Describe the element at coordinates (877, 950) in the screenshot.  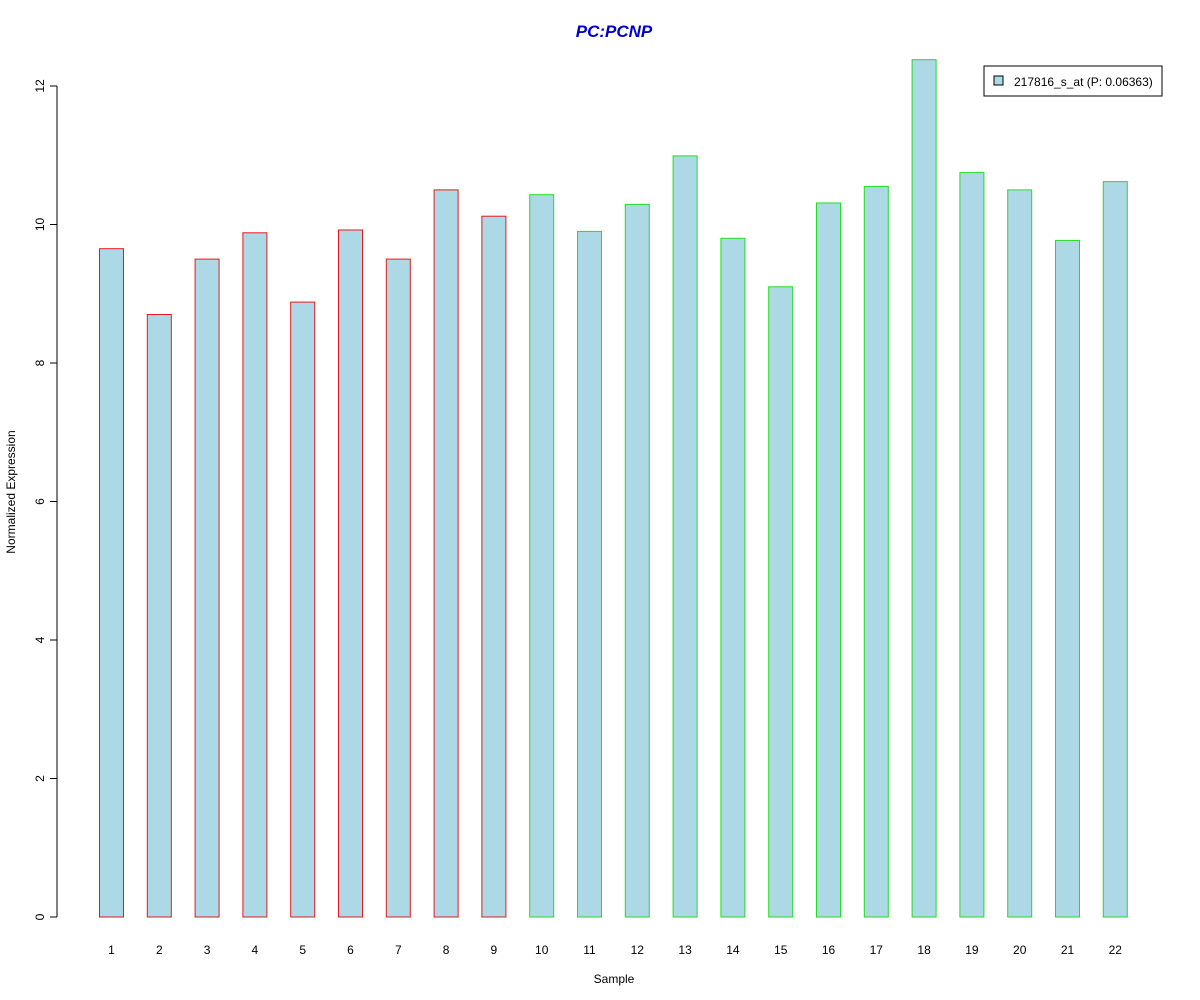
I see `x-tick-label: 17` at that location.